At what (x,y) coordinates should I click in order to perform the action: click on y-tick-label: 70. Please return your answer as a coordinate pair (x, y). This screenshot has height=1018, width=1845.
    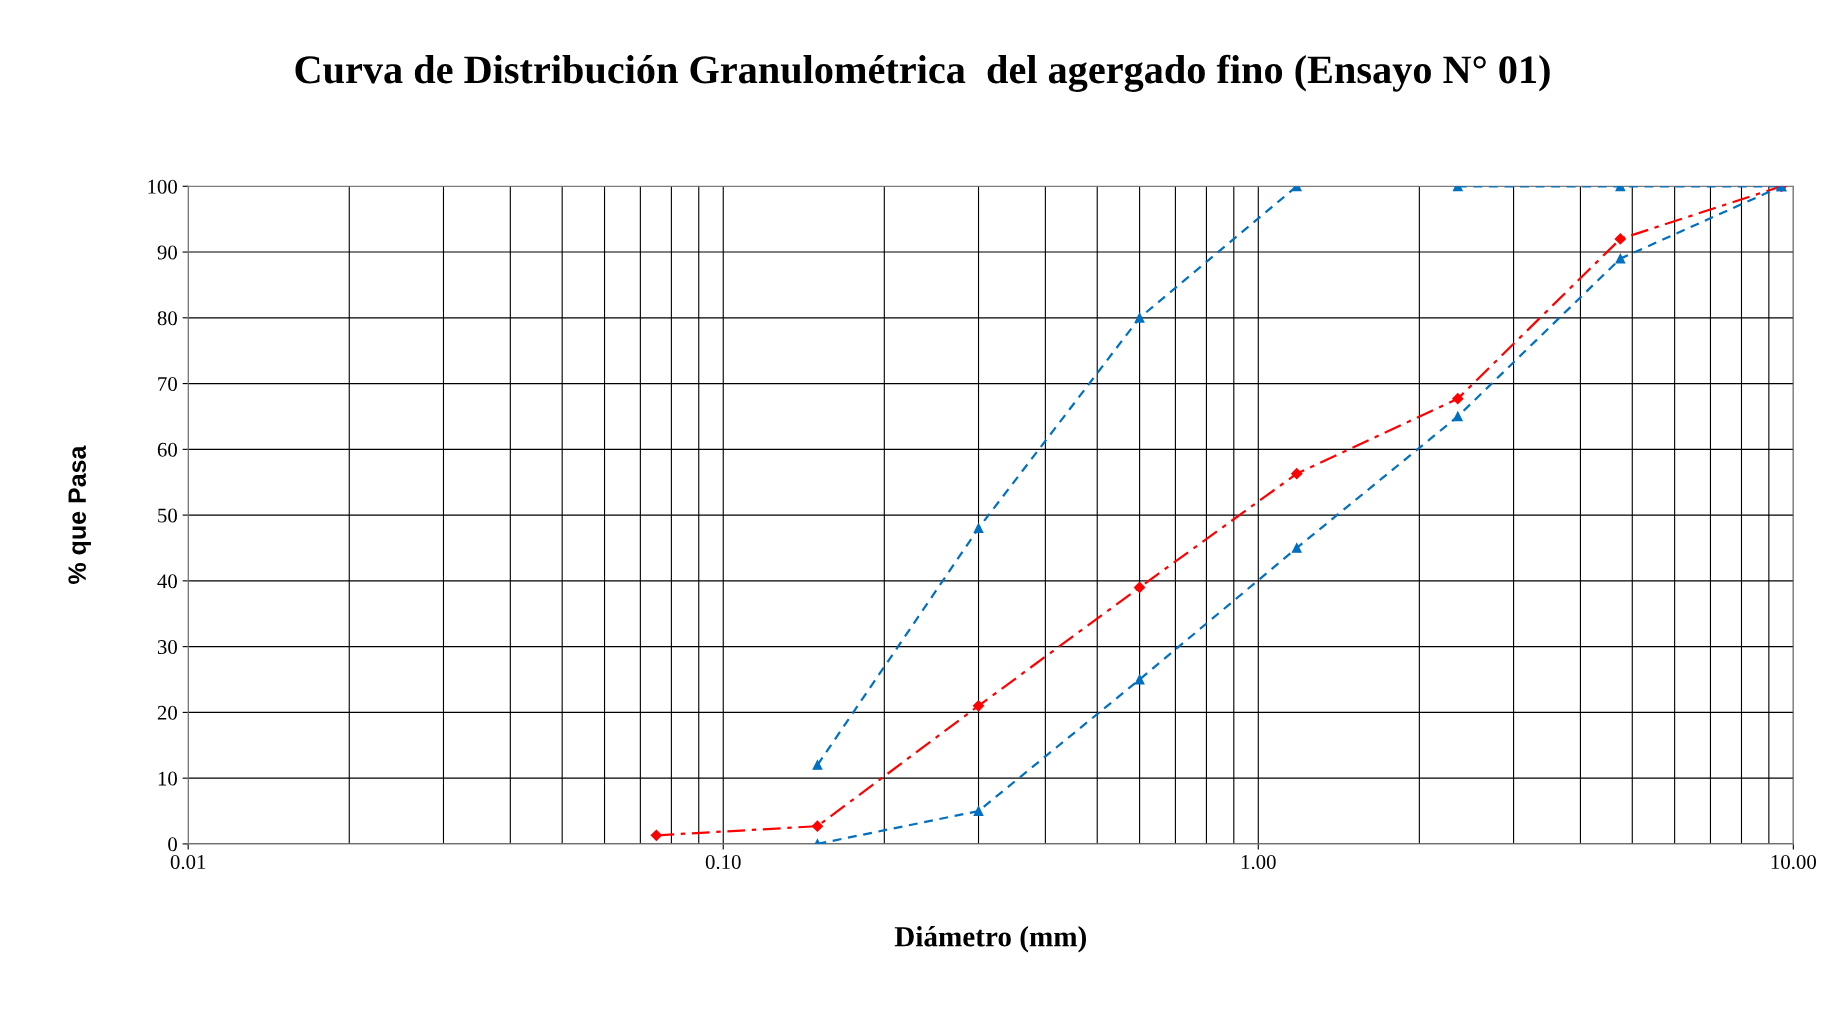
    Looking at the image, I should click on (167, 384).